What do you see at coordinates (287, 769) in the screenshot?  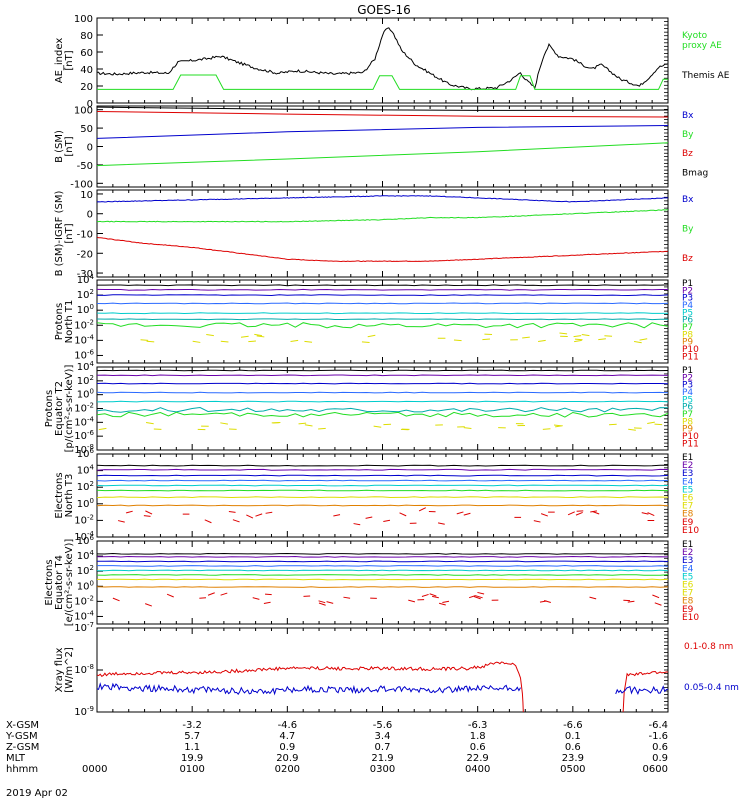 I see `ephemeris-value: 0200` at bounding box center [287, 769].